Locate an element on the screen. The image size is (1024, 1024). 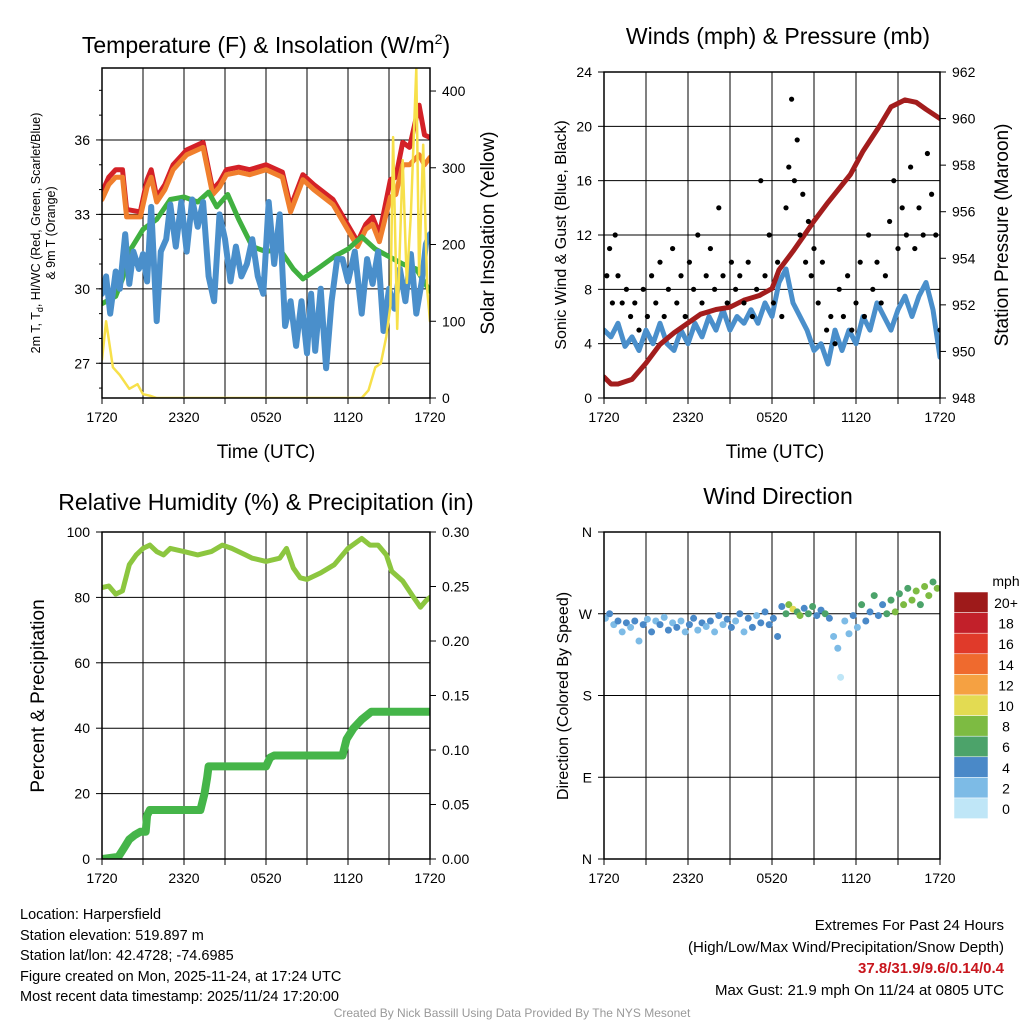
y-right-tick-label: 948 is located at coordinates (964, 398).